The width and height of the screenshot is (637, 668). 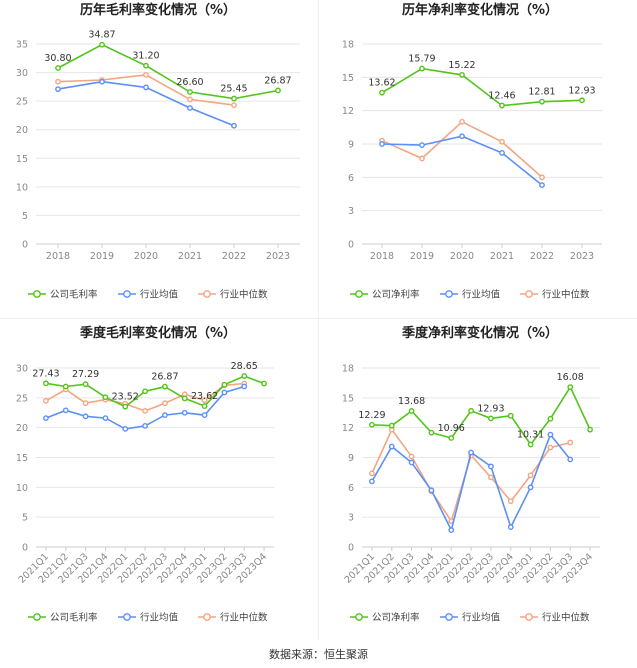 What do you see at coordinates (244, 618) in the screenshot?
I see `legend-label: 行业中位数` at bounding box center [244, 618].